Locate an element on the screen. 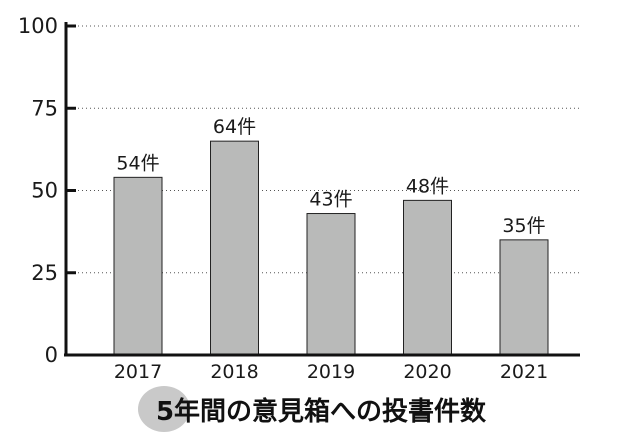 Image resolution: width=627 pixels, height=443 pixels. y-tick-label: 50 is located at coordinates (44, 191).